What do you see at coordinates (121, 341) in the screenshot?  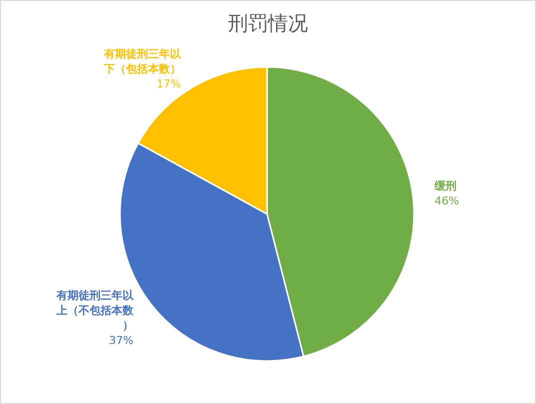 I see `data-label: 37%` at bounding box center [121, 341].